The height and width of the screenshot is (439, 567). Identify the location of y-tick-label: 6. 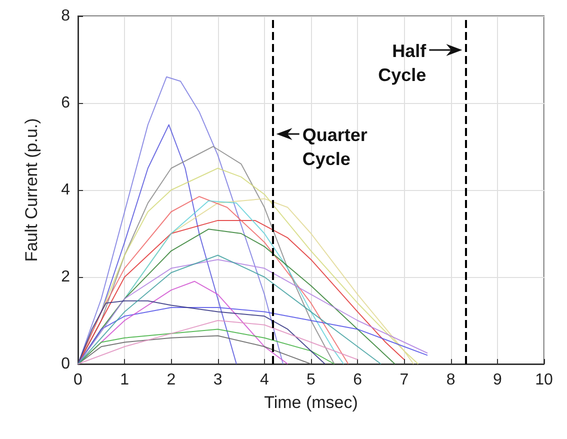
(65, 103).